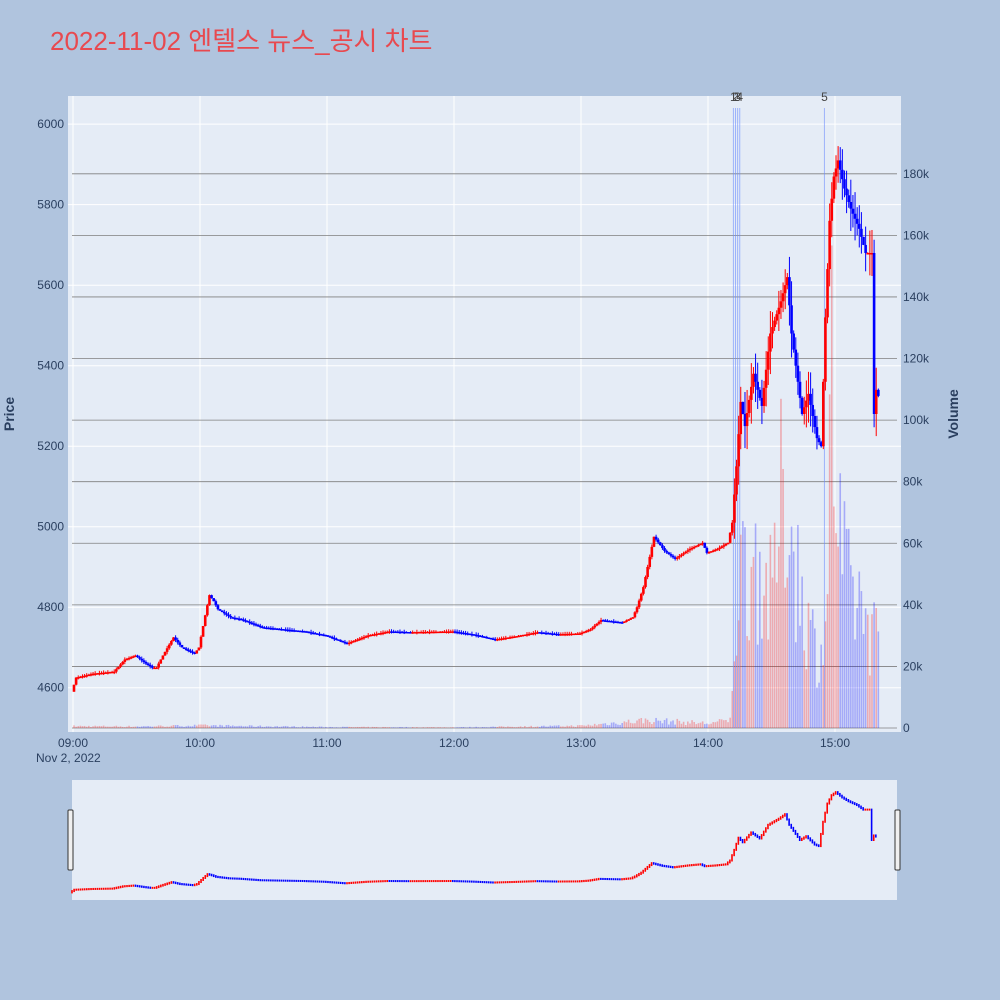  Describe the element at coordinates (50, 406) in the screenshot. I see `price-axis: 4600 4800 5000 5200 5400 5600 5800 6000` at that location.